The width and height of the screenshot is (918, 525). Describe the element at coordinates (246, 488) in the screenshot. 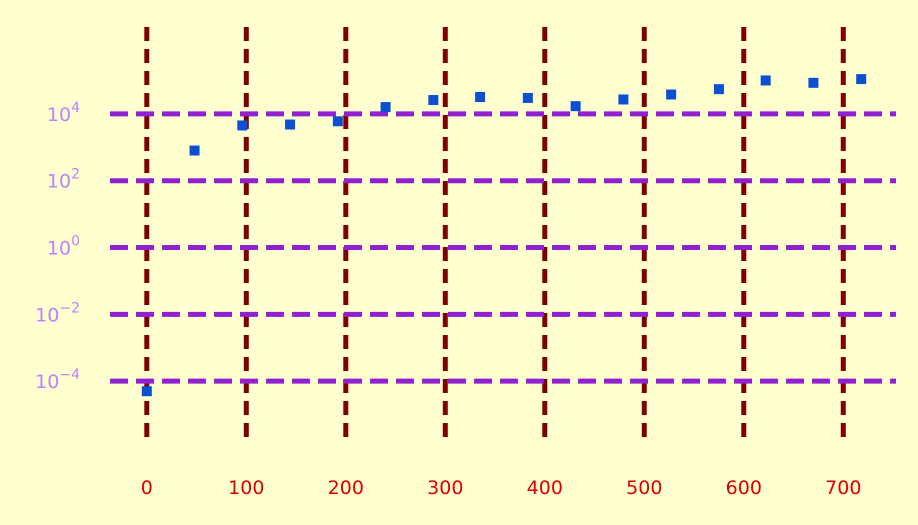

I see `x-tick-label: 100` at that location.